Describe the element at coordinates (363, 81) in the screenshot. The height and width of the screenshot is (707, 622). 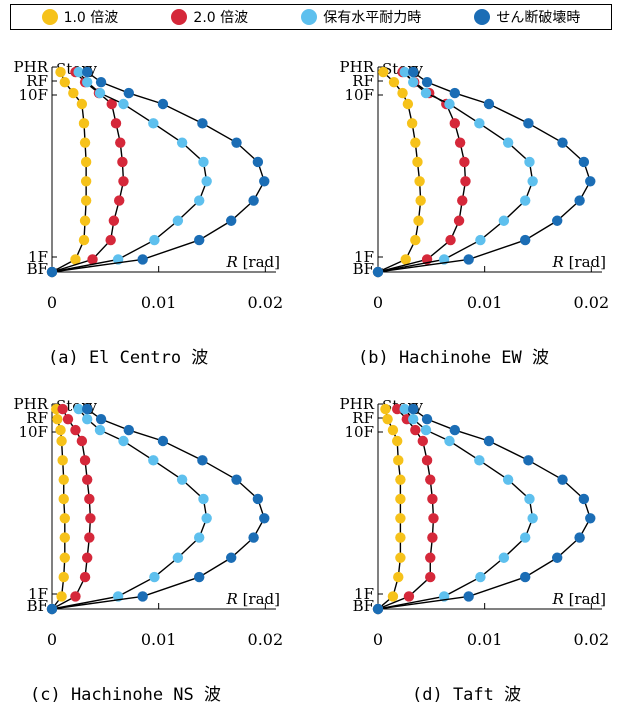
I see `y-tick-label: RF` at that location.